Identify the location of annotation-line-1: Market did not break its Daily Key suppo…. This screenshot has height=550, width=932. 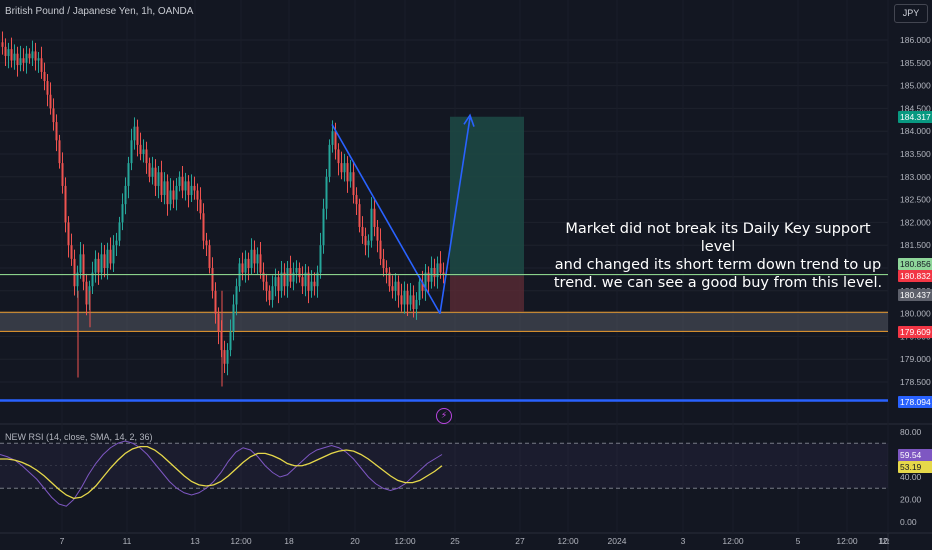
(718, 238).